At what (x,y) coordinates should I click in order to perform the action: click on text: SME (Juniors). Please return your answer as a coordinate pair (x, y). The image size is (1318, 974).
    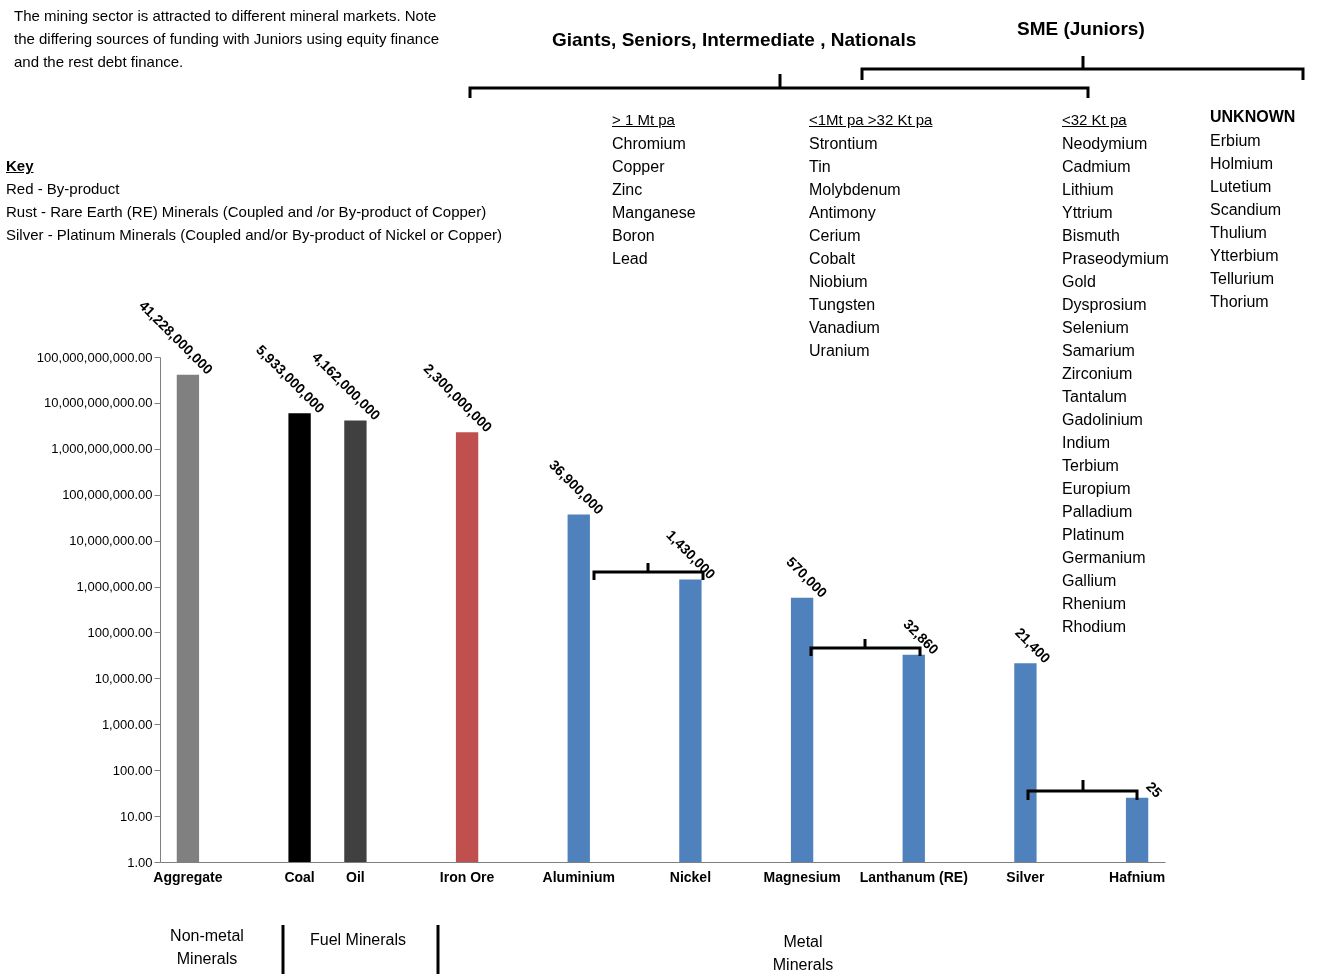
    Looking at the image, I should click on (1081, 28).